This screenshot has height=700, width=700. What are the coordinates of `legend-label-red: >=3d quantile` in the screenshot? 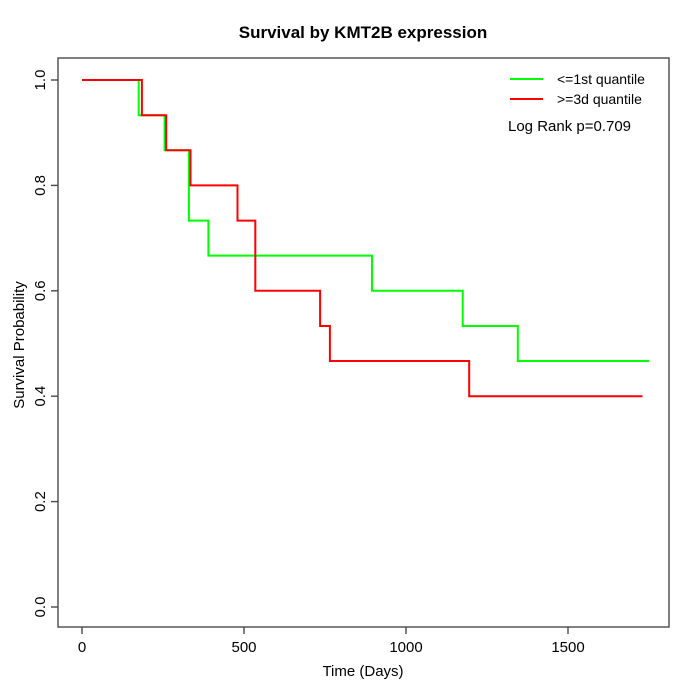 It's located at (599, 99).